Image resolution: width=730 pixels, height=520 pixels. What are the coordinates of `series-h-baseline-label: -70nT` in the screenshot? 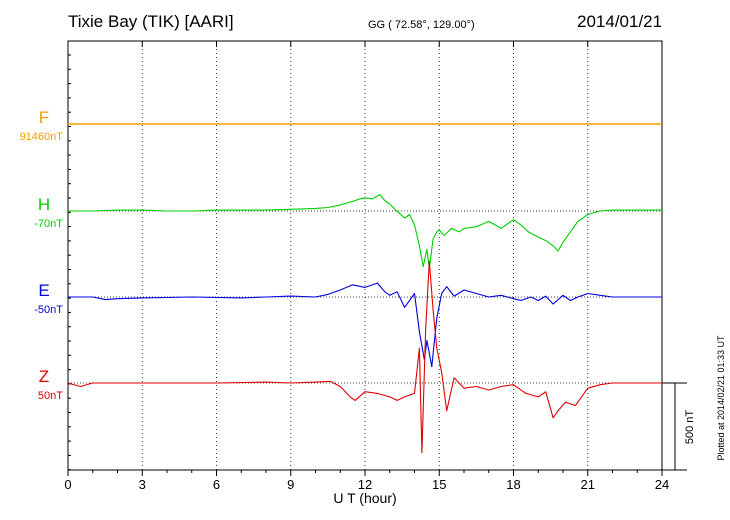 It's located at (48, 224).